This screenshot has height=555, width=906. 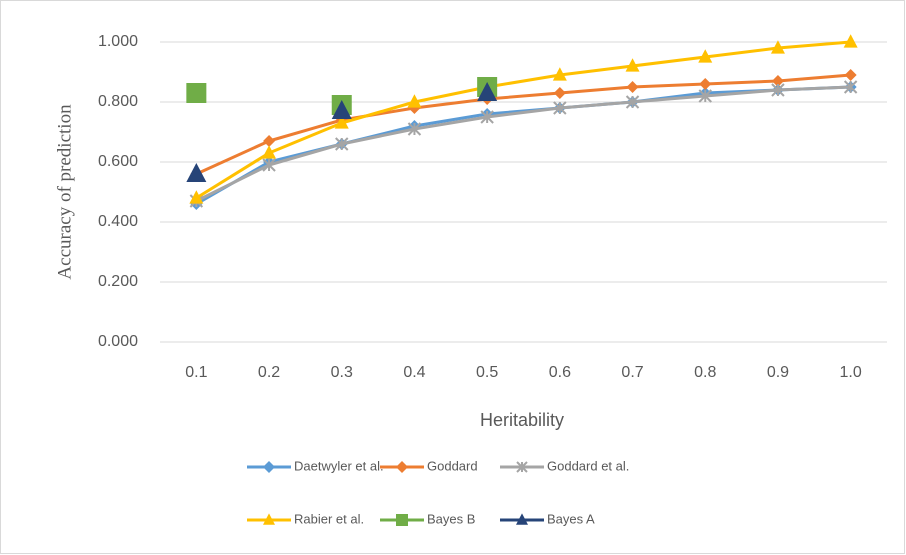 What do you see at coordinates (571, 518) in the screenshot?
I see `legend-label: Bayes A` at bounding box center [571, 518].